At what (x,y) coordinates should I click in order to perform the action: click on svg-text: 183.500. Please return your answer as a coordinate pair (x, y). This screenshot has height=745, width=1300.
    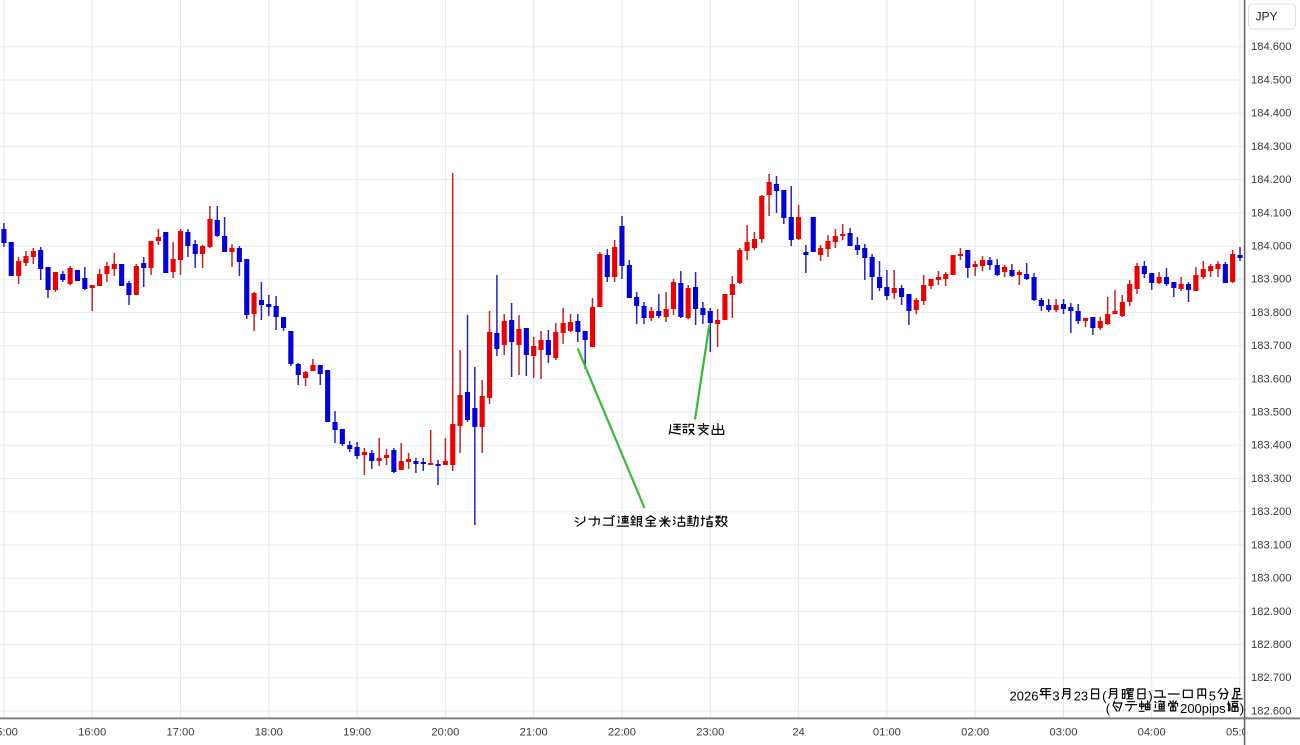
    Looking at the image, I should click on (1271, 413).